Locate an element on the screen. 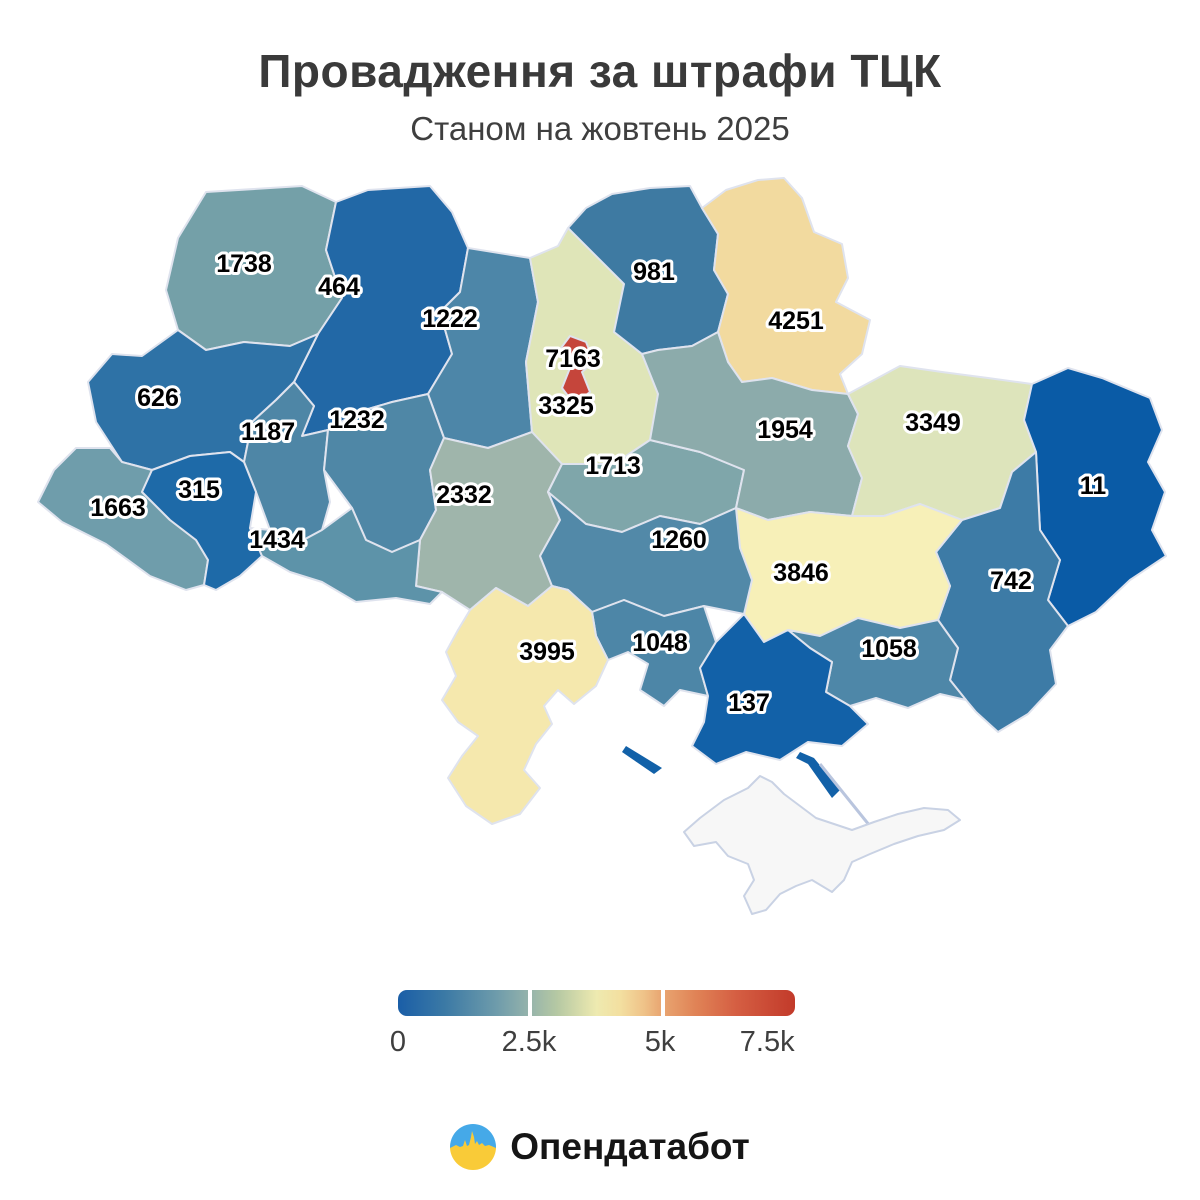 Image resolution: width=1200 pixels, height=1200 pixels. region-chernivtsi is located at coordinates (346, 556).